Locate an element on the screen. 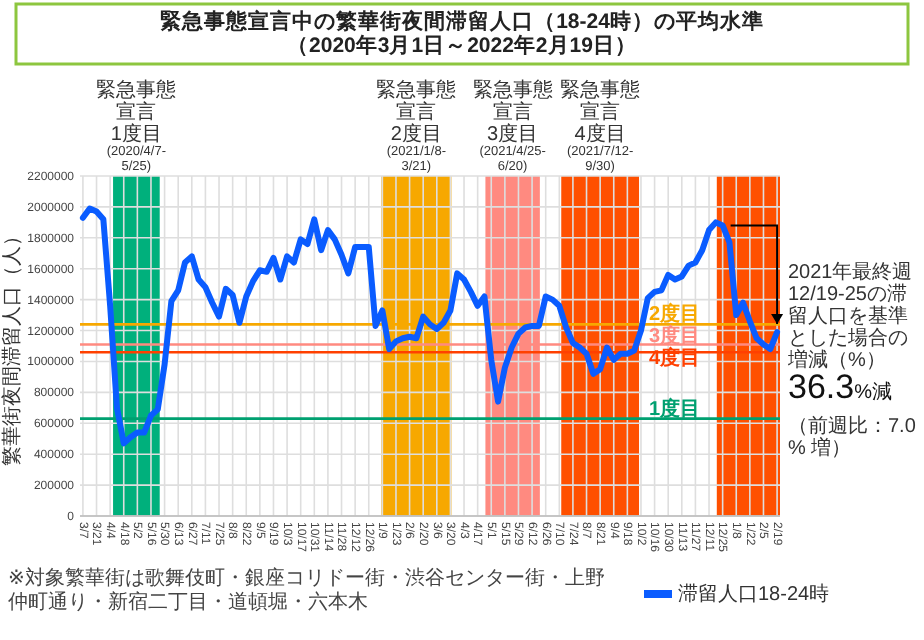 The width and height of the screenshot is (924, 640). text: （前週比：7.0% 増） is located at coordinates (852, 437).